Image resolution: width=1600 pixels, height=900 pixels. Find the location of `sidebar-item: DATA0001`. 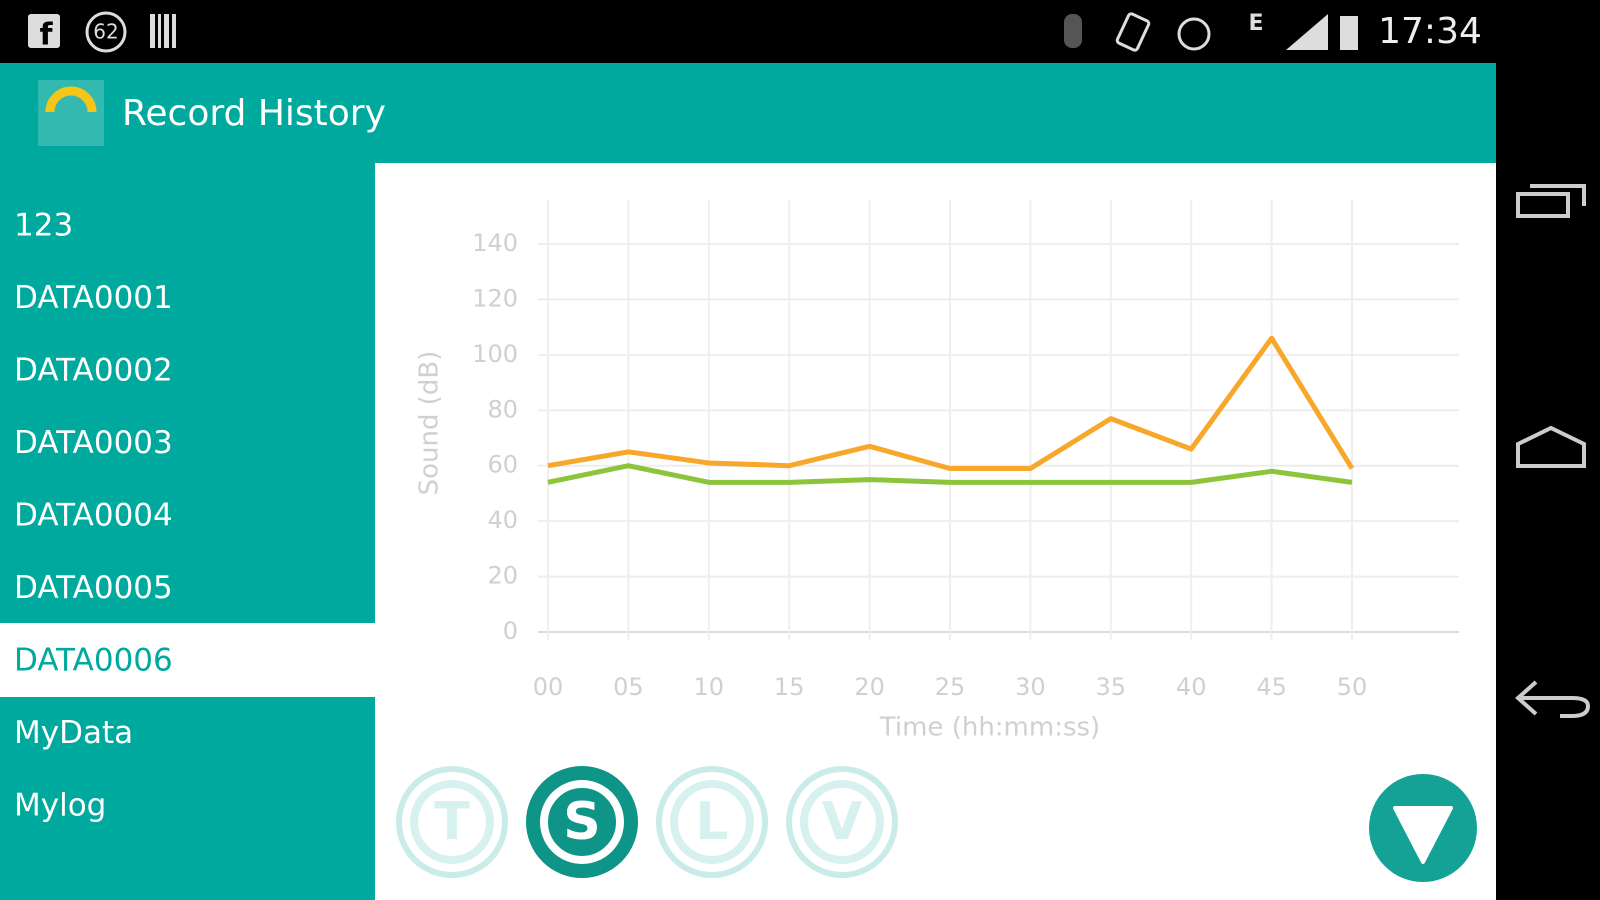

sidebar-item: DATA0001 is located at coordinates (93, 298).